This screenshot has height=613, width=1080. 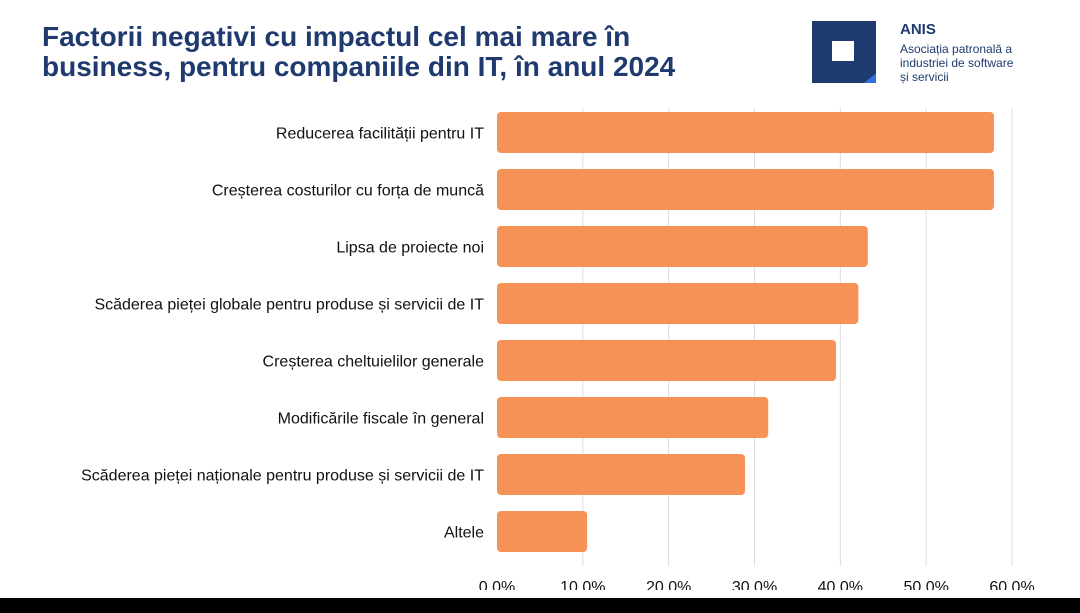 What do you see at coordinates (1011, 584) in the screenshot?
I see `x-tick-label: 60.0%` at bounding box center [1011, 584].